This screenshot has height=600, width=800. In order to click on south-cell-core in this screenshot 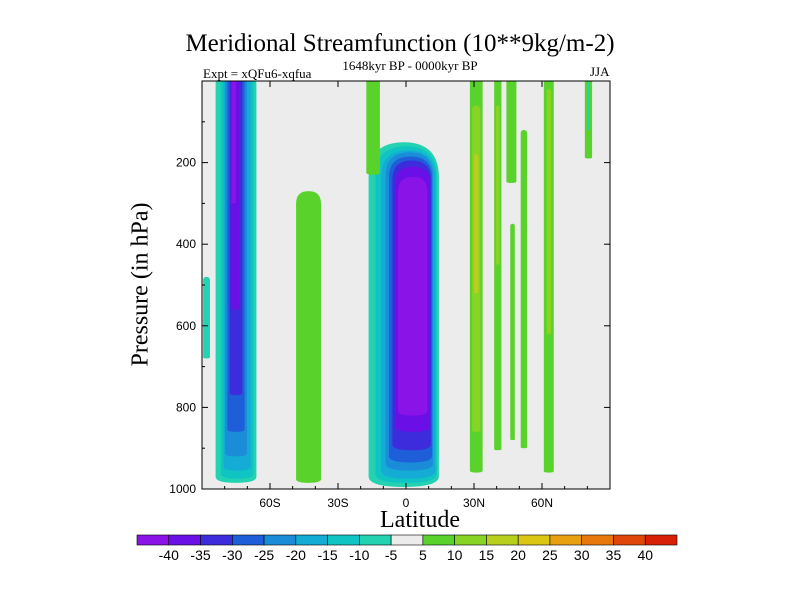, I will do `click(233, 142)`.